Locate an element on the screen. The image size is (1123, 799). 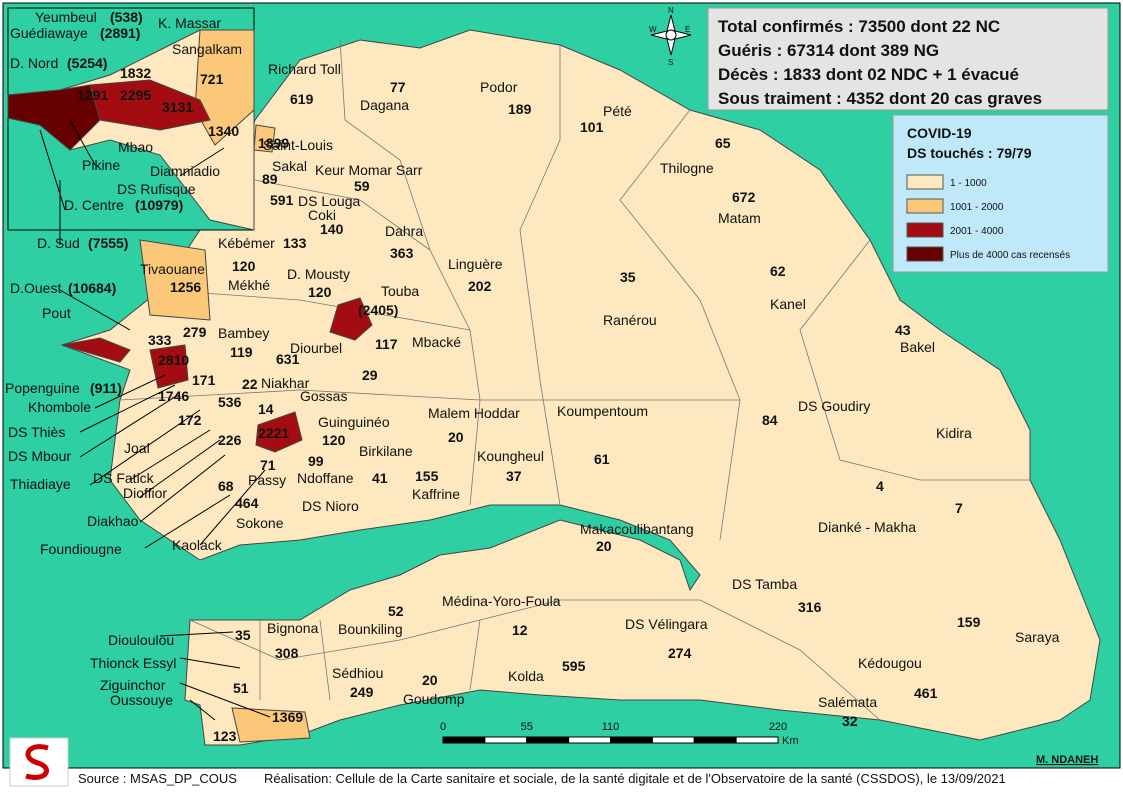
compass-label: W is located at coordinates (653, 29).